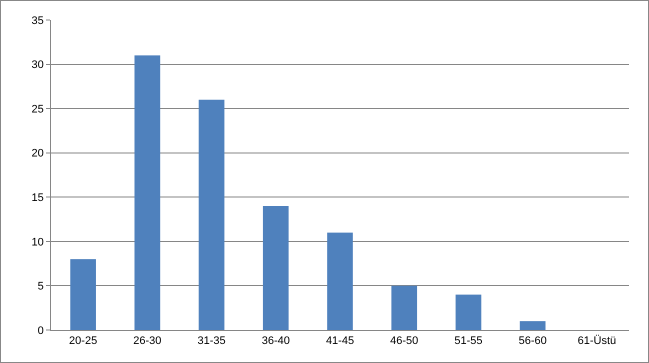 The width and height of the screenshot is (649, 363). What do you see at coordinates (38, 242) in the screenshot?
I see `y-tick-label: 10` at bounding box center [38, 242].